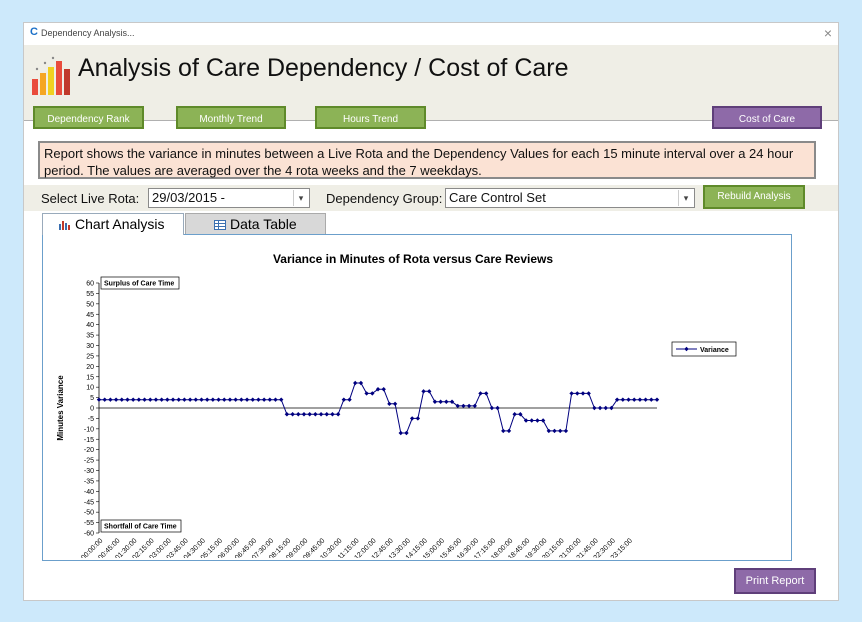 Image resolution: width=862 pixels, height=622 pixels. What do you see at coordinates (231, 117) in the screenshot?
I see `monthly-trend-button: Monthly Trend` at bounding box center [231, 117].